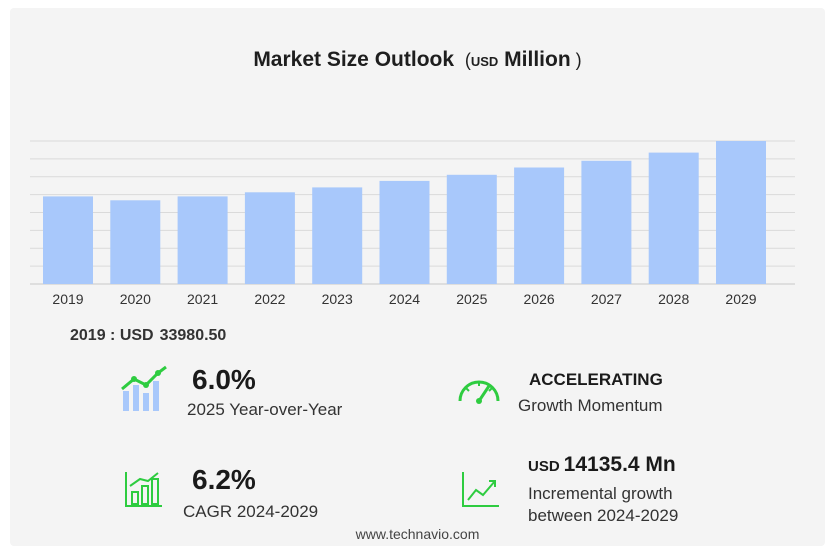  I want to click on incremental-label-line1: Incremental growth, so click(600, 493).